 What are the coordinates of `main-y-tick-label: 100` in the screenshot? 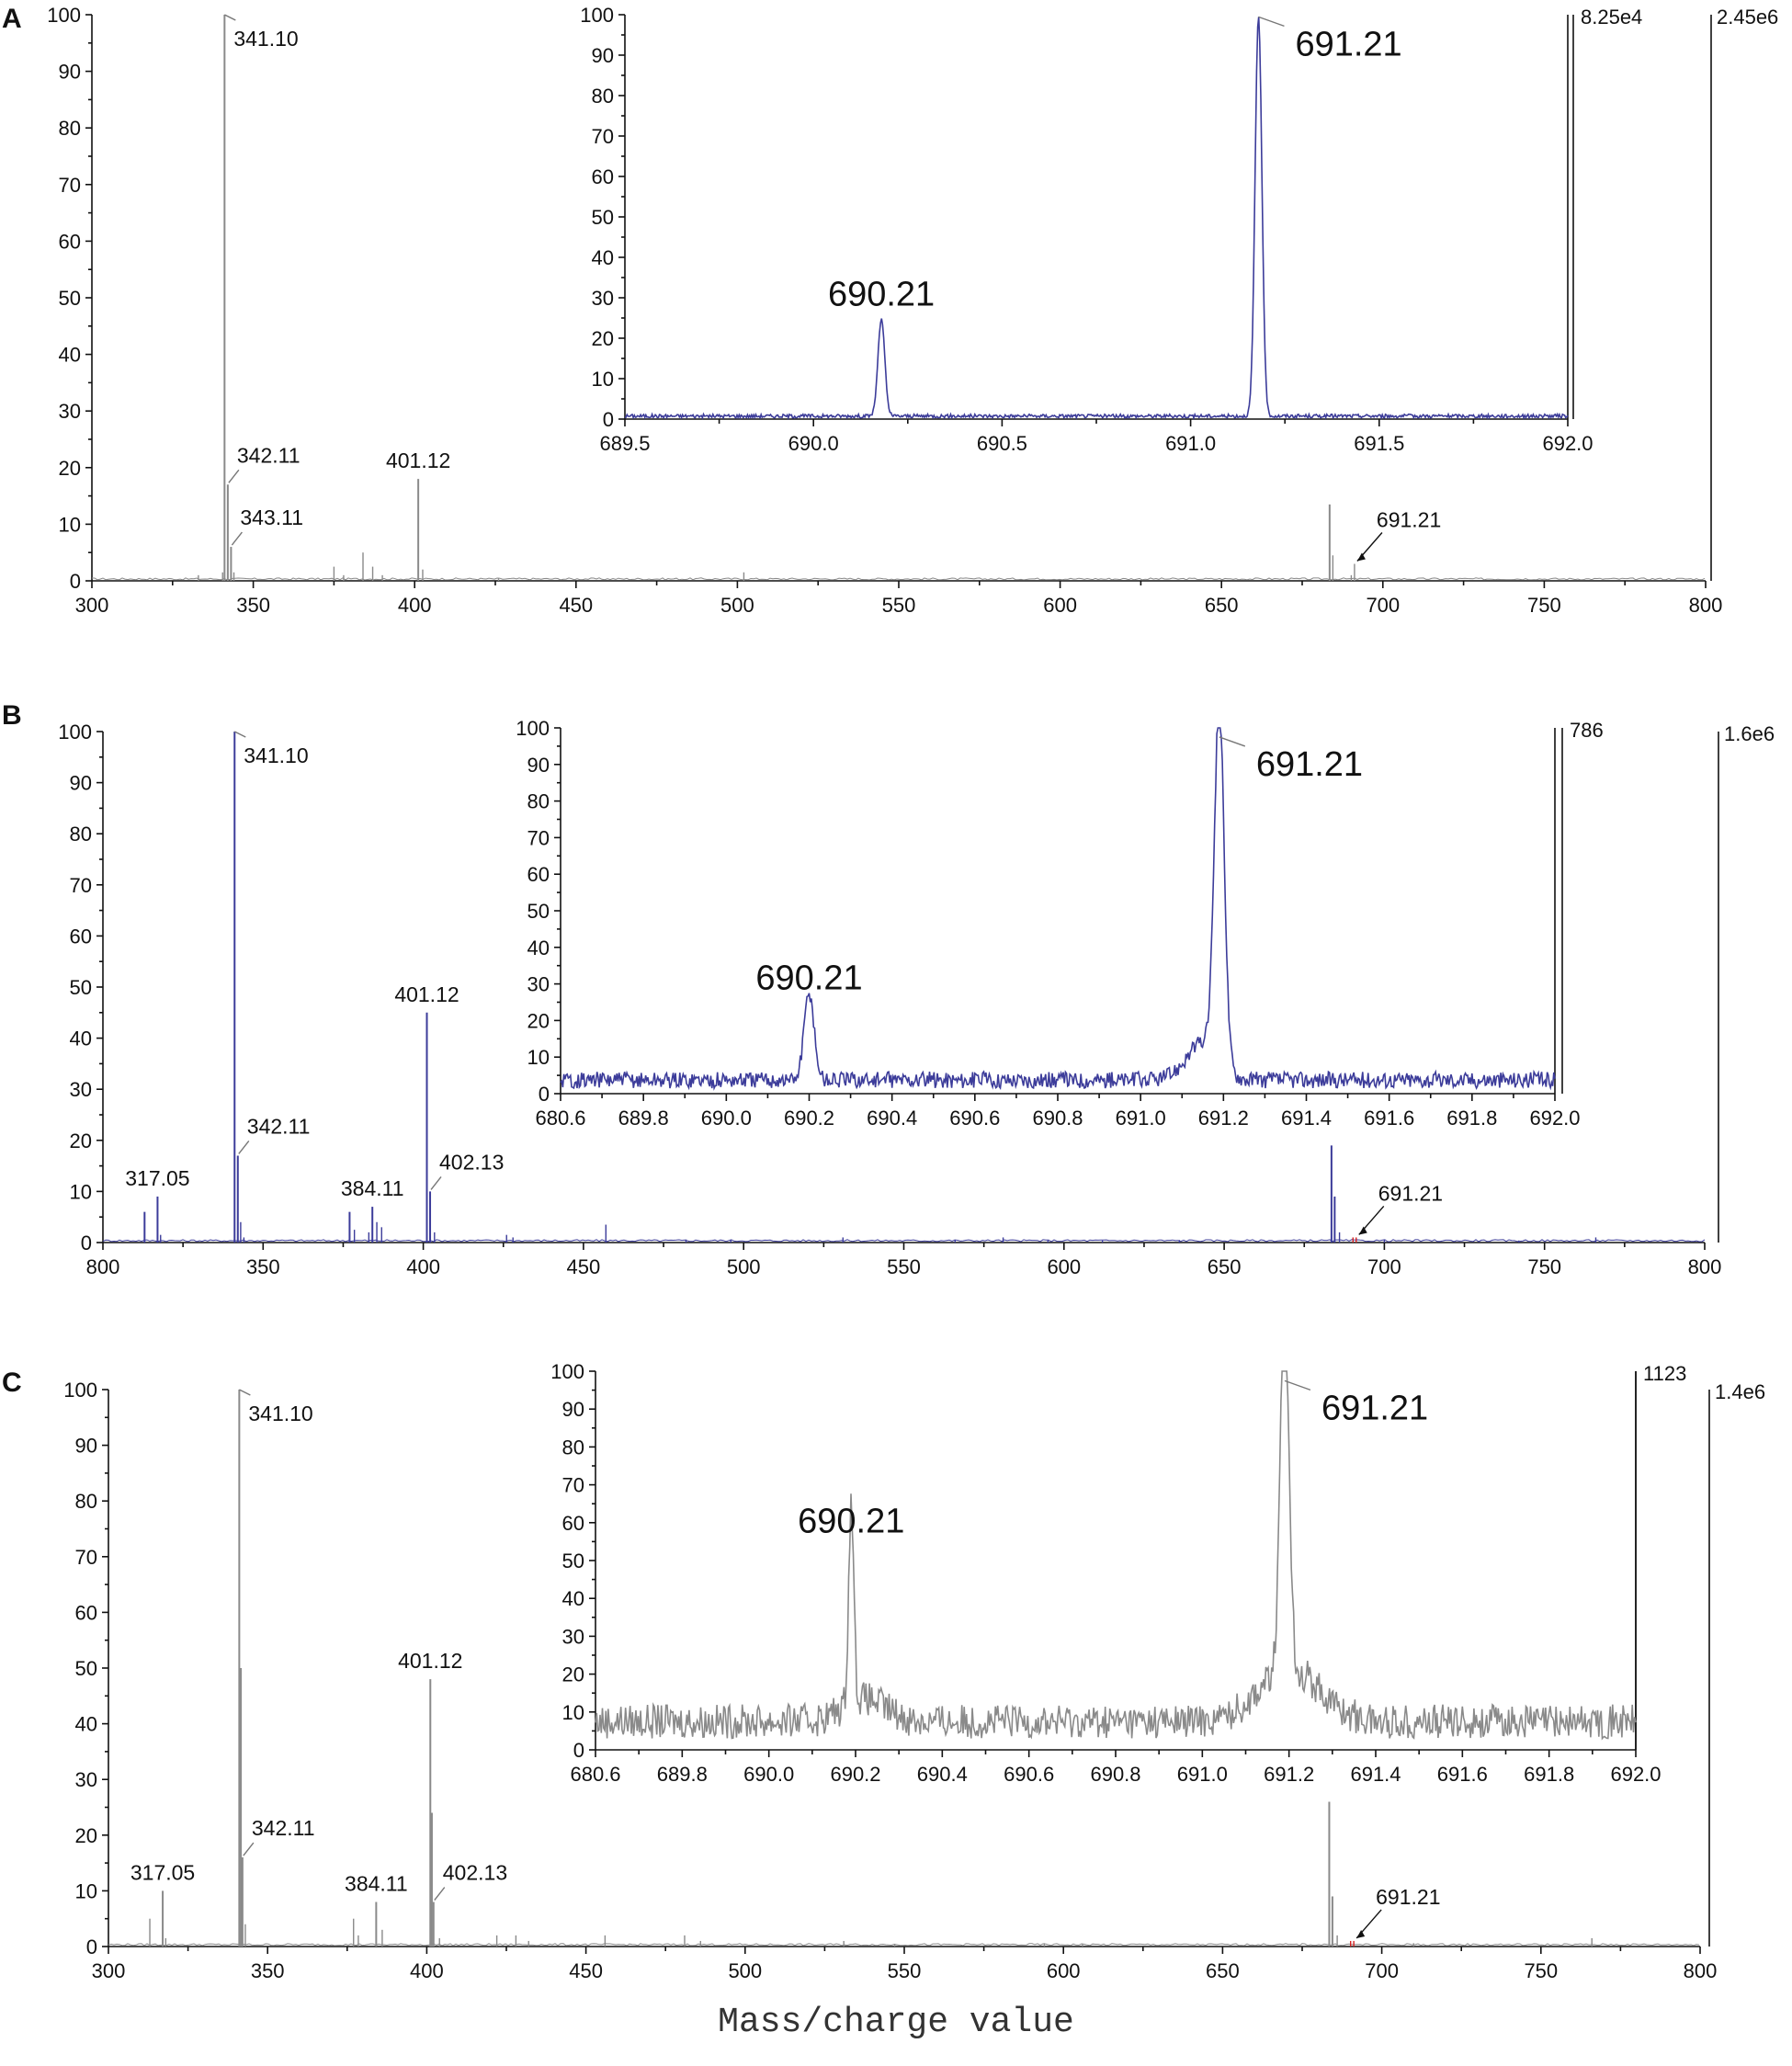 It's located at (75, 732).